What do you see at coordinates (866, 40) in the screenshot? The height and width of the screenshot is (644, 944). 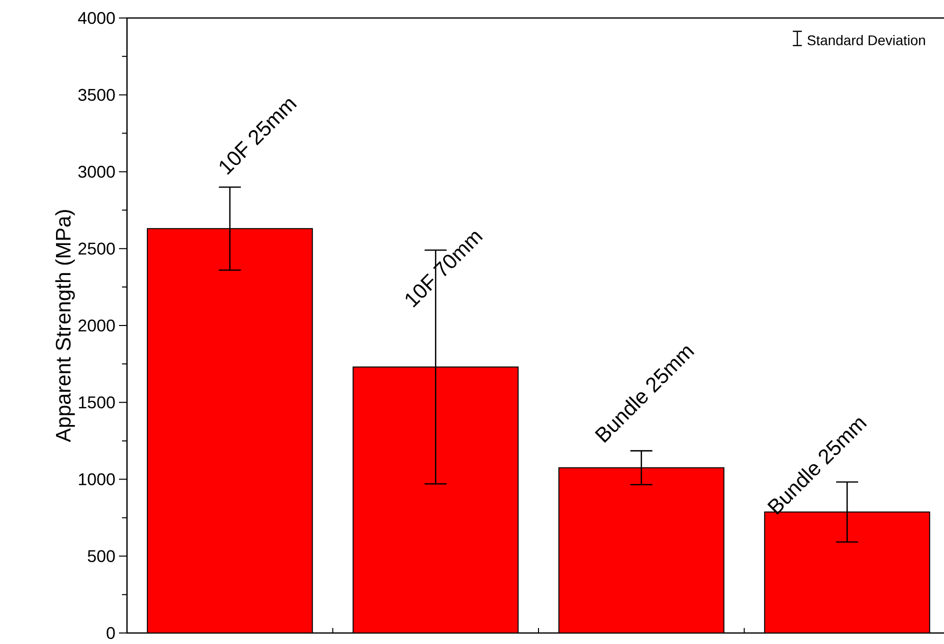 I see `annotation: Standard Deviation` at bounding box center [866, 40].